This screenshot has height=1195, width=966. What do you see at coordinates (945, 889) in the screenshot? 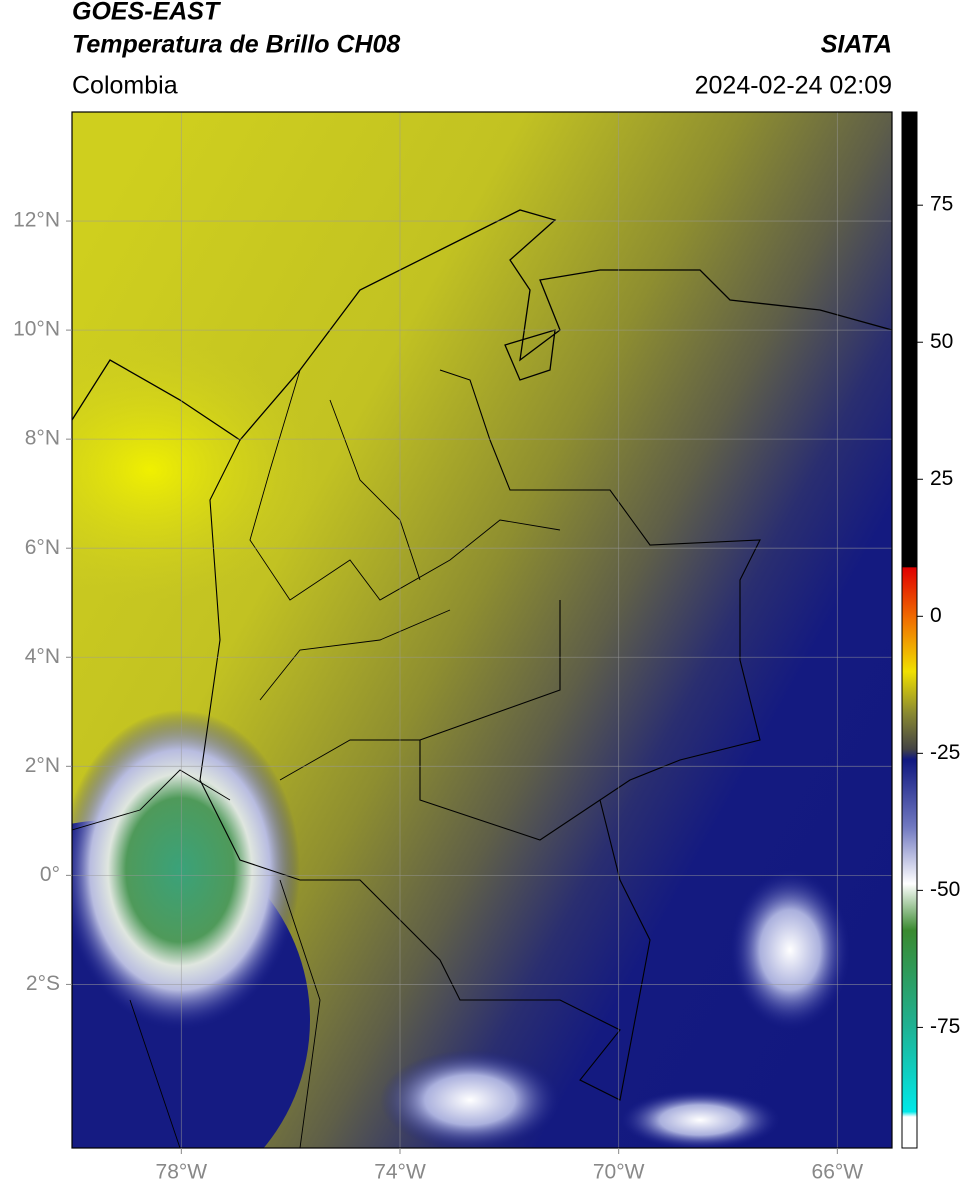
I see `colorbar-tick-label: -50` at bounding box center [945, 889].